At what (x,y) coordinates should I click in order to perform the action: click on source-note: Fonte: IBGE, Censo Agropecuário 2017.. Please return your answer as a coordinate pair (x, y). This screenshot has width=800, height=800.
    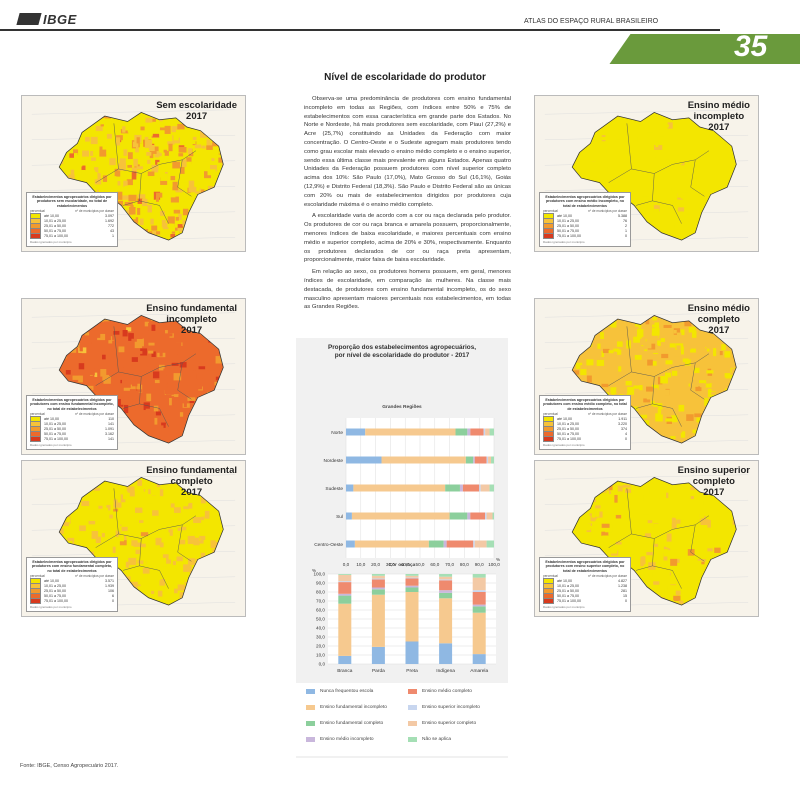
    Looking at the image, I should click on (69, 766).